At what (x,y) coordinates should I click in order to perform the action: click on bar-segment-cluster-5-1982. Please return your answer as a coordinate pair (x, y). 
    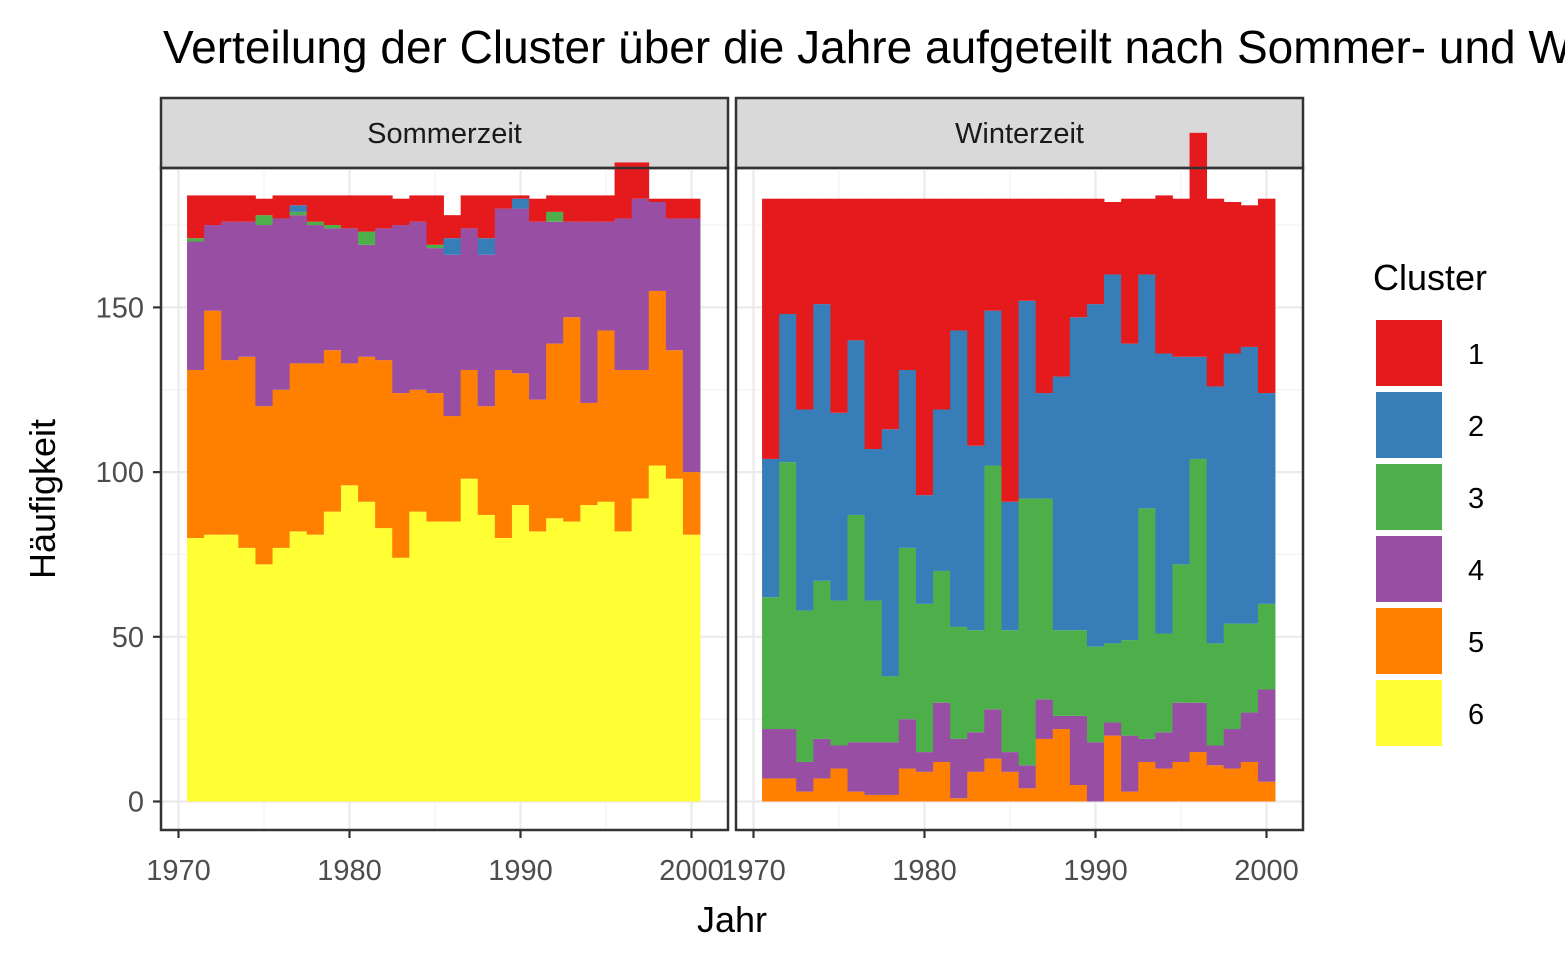
    Looking at the image, I should click on (384, 444).